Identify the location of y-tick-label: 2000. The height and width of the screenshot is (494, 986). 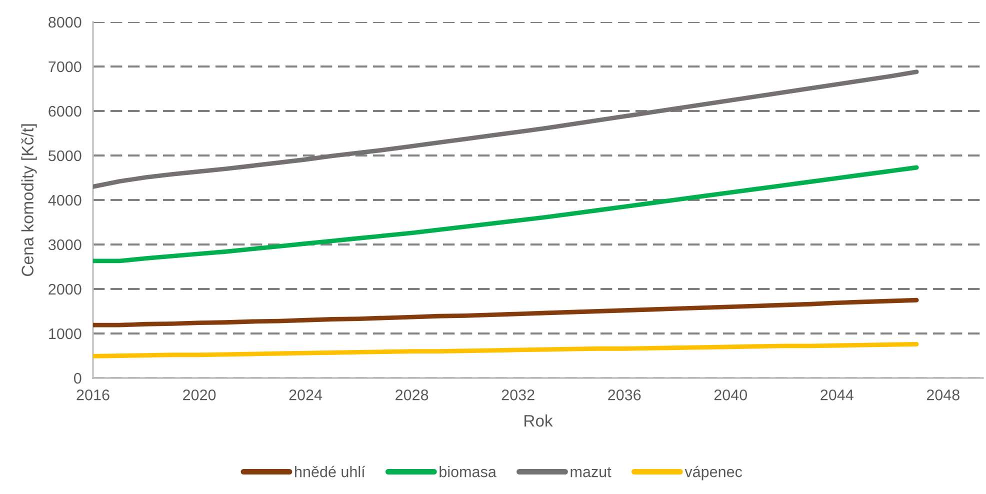
(65, 289).